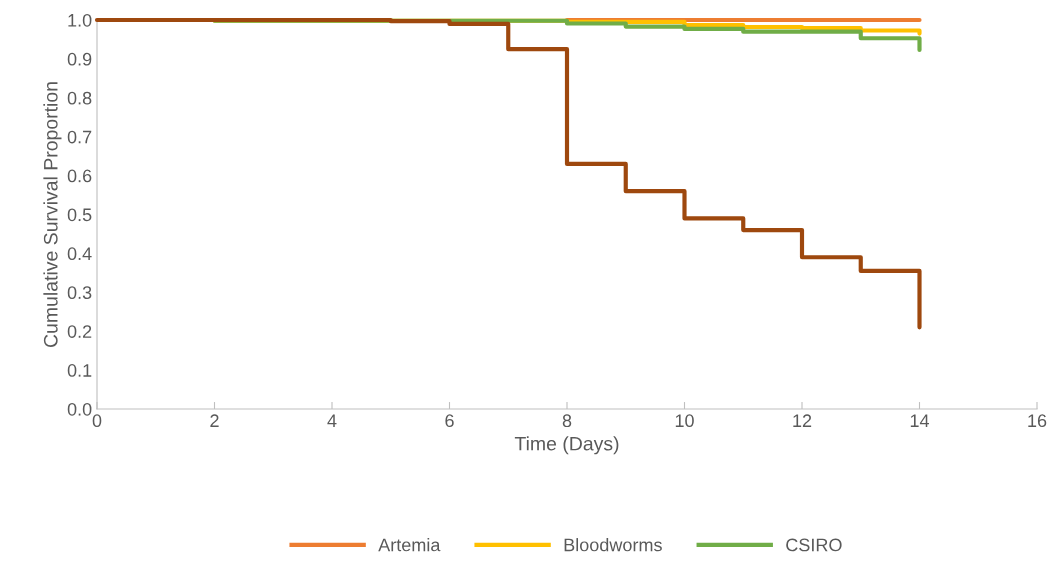 The width and height of the screenshot is (1054, 565). Describe the element at coordinates (79, 409) in the screenshot. I see `y-tick-label: 0.0` at that location.